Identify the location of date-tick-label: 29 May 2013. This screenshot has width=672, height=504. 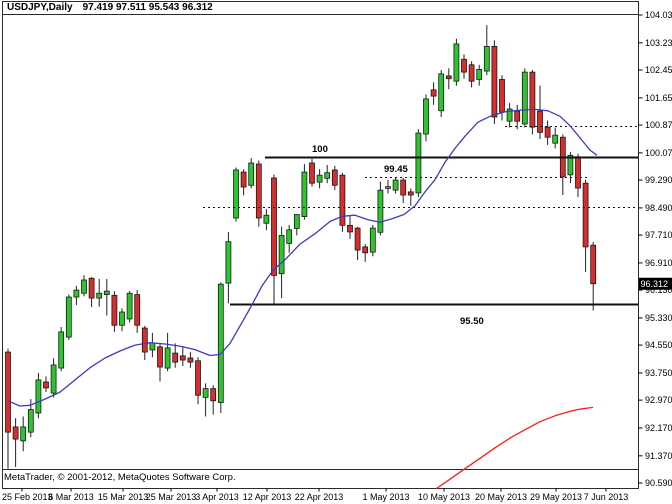
(556, 497).